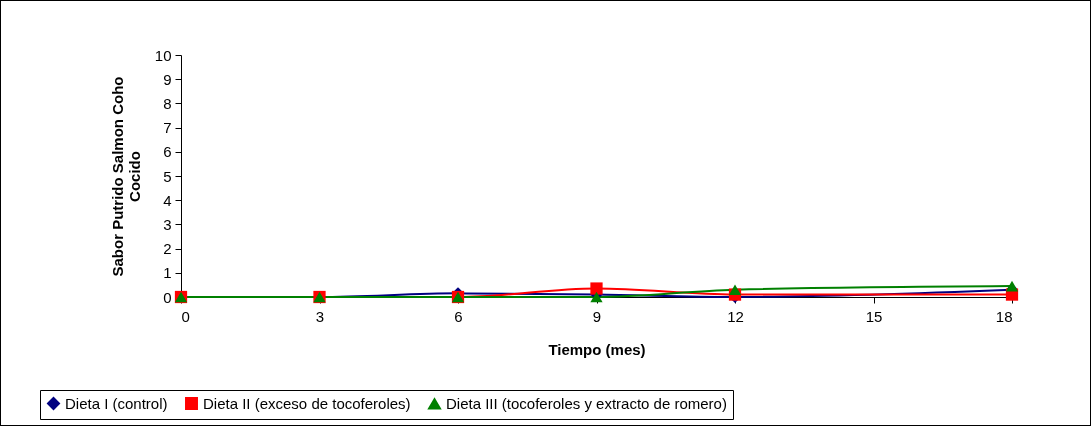 The image size is (1091, 426). What do you see at coordinates (167, 103) in the screenshot?
I see `y-tick-label: 8` at bounding box center [167, 103].